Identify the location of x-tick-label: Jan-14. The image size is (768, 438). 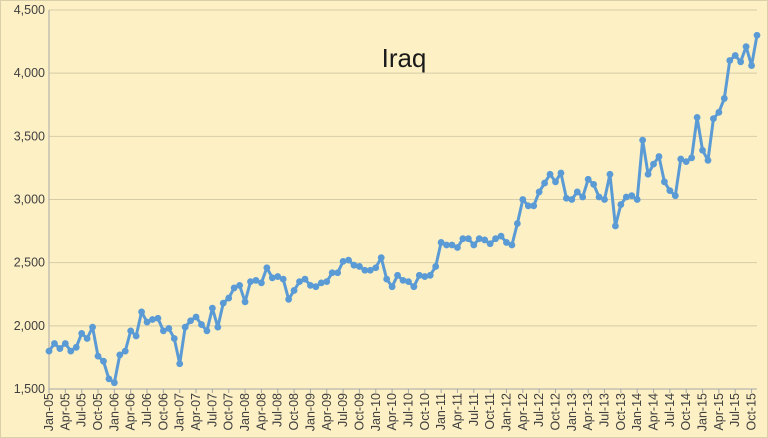
(637, 412).